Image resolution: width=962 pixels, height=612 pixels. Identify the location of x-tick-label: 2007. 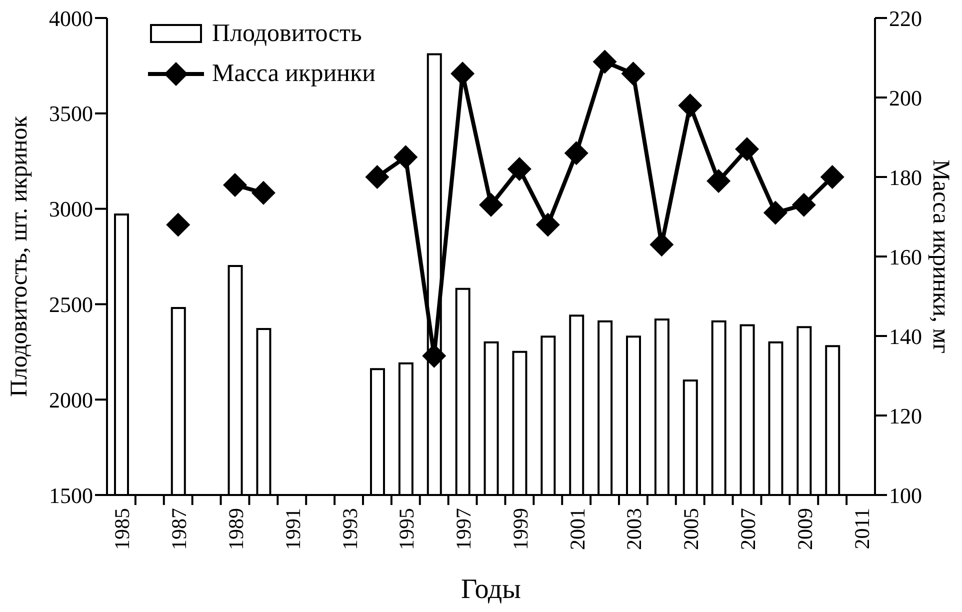
(748, 529).